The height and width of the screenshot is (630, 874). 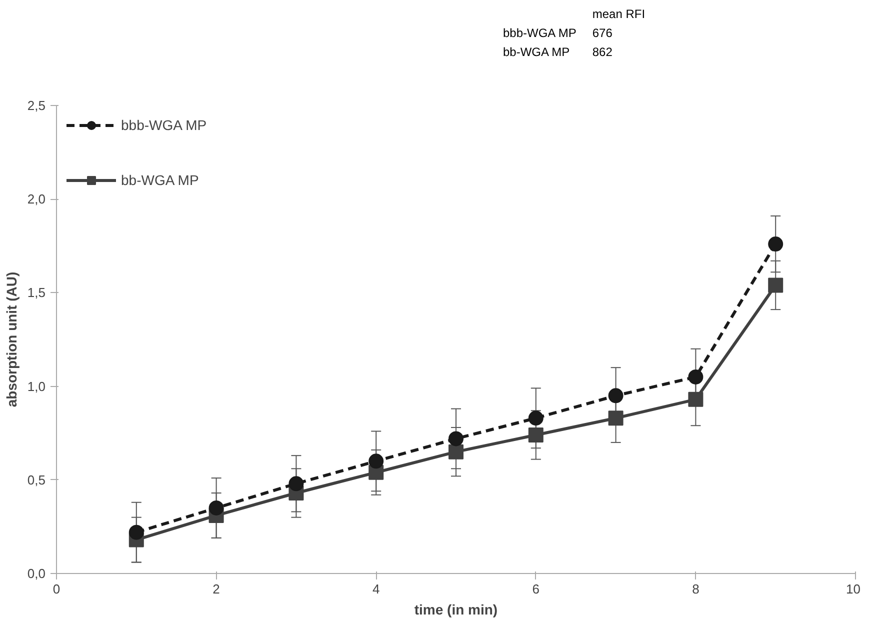 What do you see at coordinates (536, 589) in the screenshot?
I see `x-tick-label: 6` at bounding box center [536, 589].